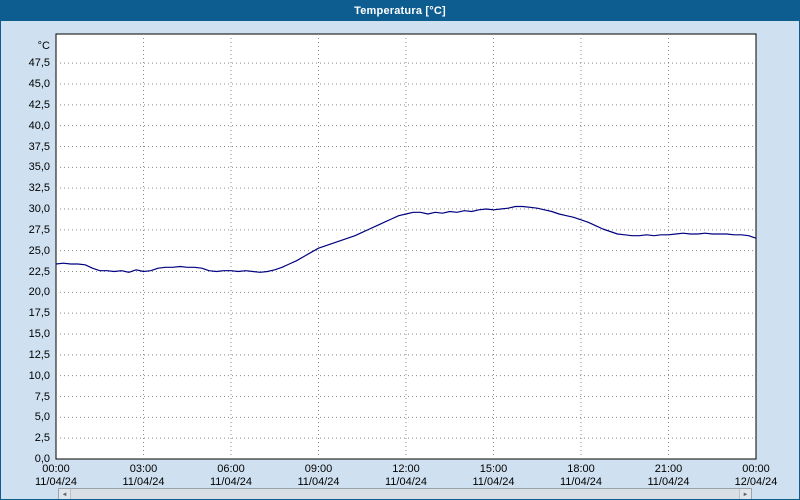 The width and height of the screenshot is (800, 500). Describe the element at coordinates (43, 46) in the screenshot. I see `y-axis-unit-label: °C` at that location.